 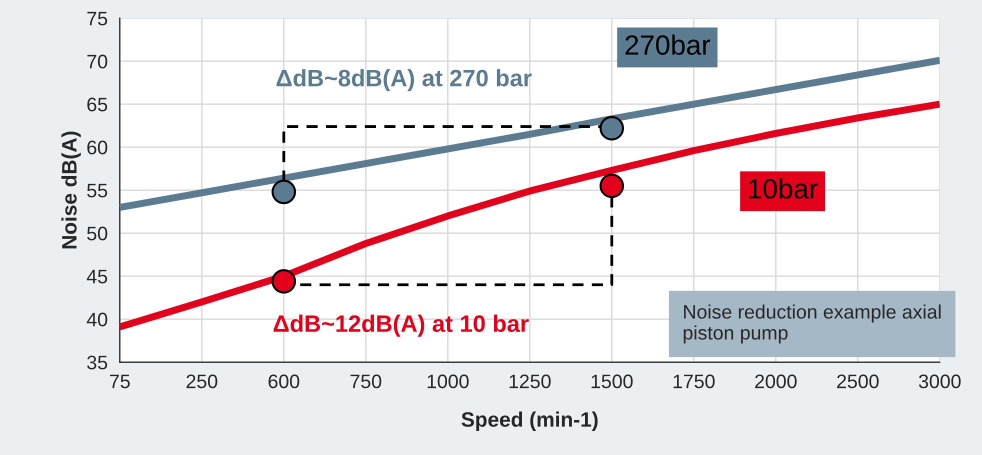 I want to click on y-tick-label: 40, so click(x=97, y=319).